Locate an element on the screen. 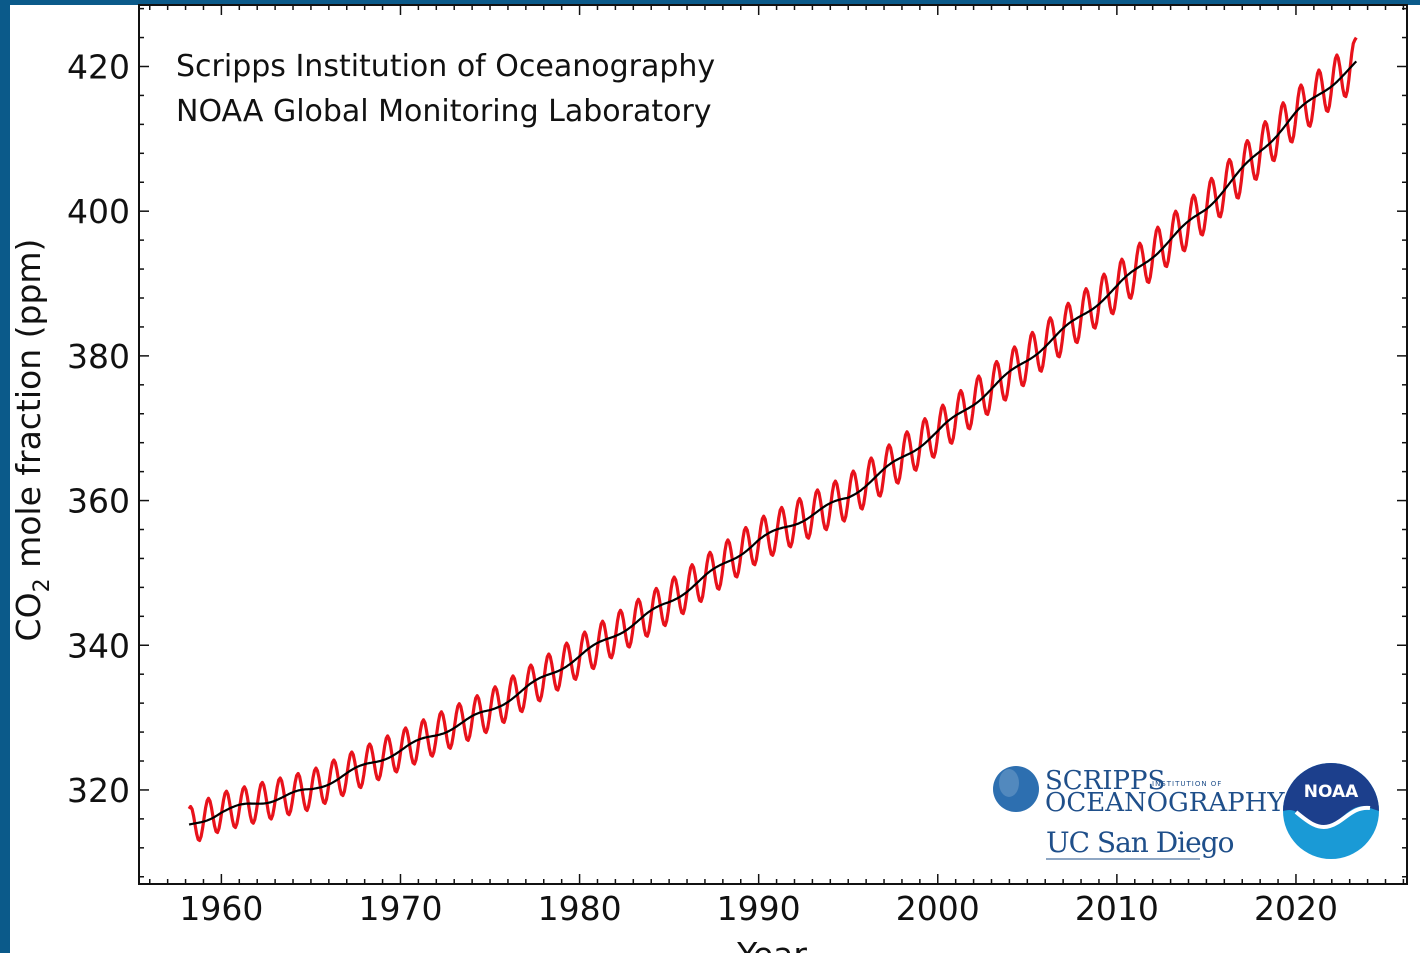  annotation-scripps: Scripps Institution of Oceanography is located at coordinates (445, 66).